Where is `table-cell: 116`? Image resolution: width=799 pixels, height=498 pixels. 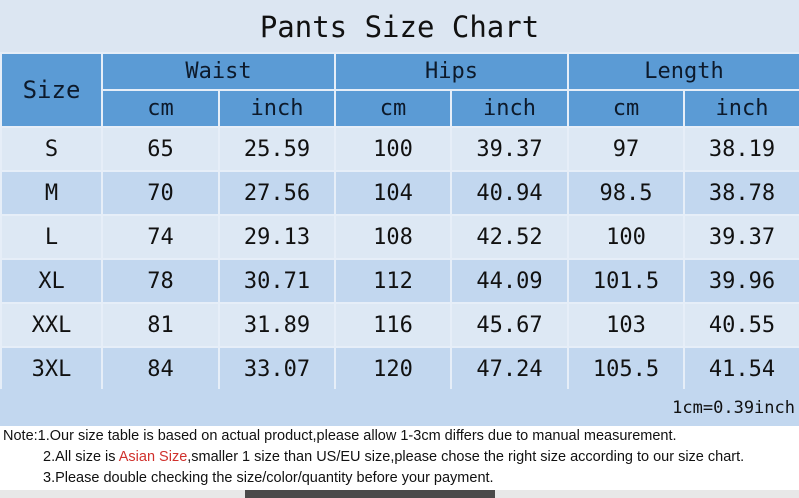
table-cell: 116 is located at coordinates (393, 325).